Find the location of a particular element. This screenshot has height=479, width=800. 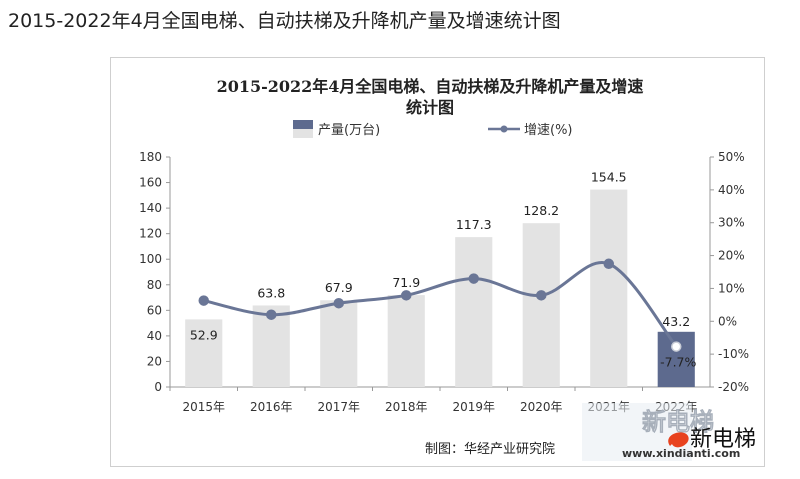

y-left-tick-label: 160 is located at coordinates (150, 183).